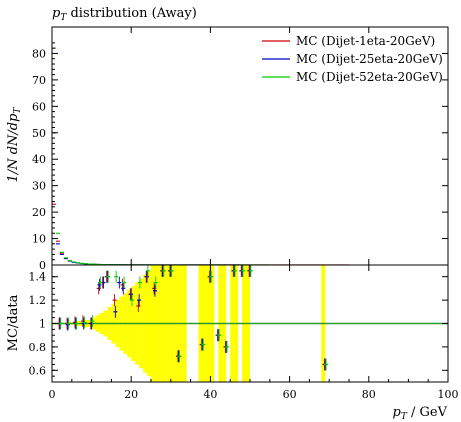  I want to click on ratio-xtick-label: 0, so click(52, 394).